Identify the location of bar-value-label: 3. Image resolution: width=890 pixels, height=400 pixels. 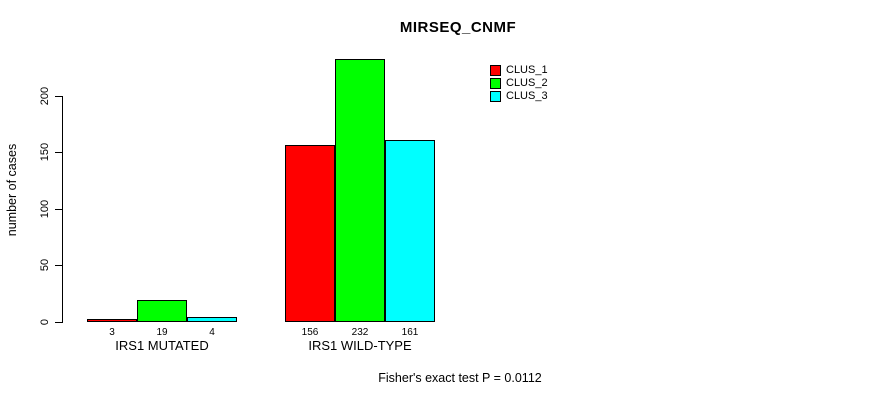
(112, 332).